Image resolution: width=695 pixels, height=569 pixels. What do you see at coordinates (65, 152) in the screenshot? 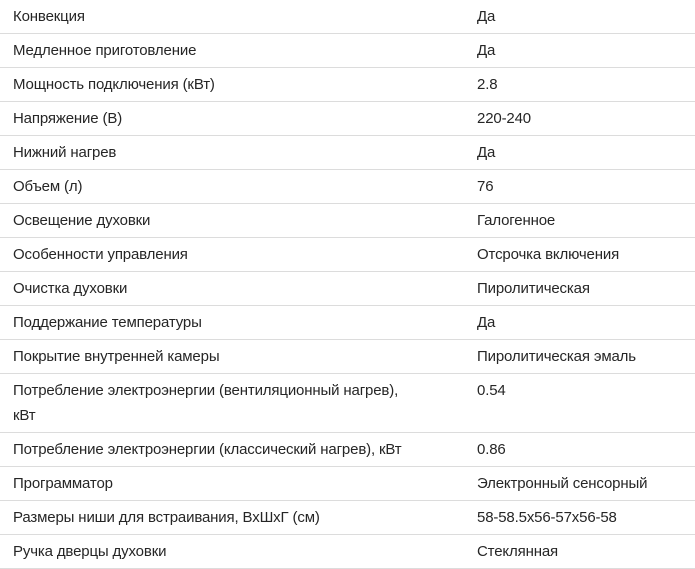
I see `spec-label: Нижний нагрев` at bounding box center [65, 152].